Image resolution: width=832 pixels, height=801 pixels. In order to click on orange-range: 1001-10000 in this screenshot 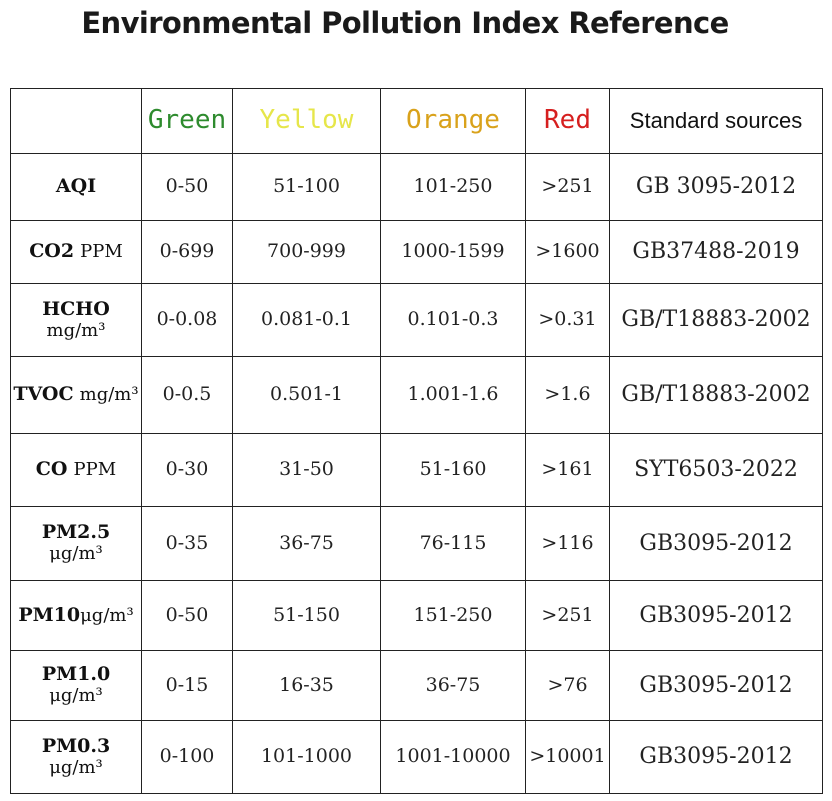, I will do `click(453, 757)`.